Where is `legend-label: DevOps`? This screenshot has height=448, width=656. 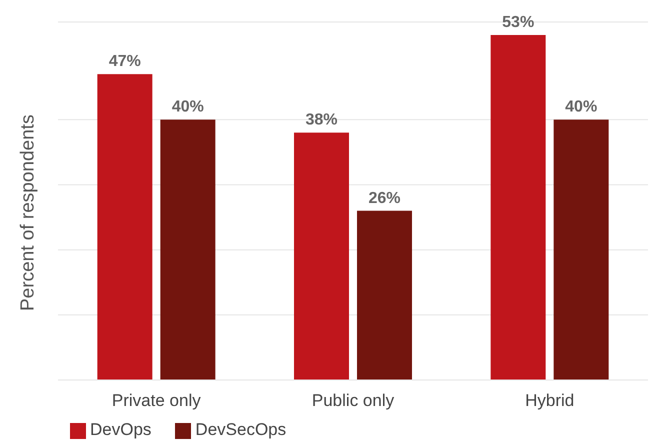 legend-label: DevOps is located at coordinates (121, 429).